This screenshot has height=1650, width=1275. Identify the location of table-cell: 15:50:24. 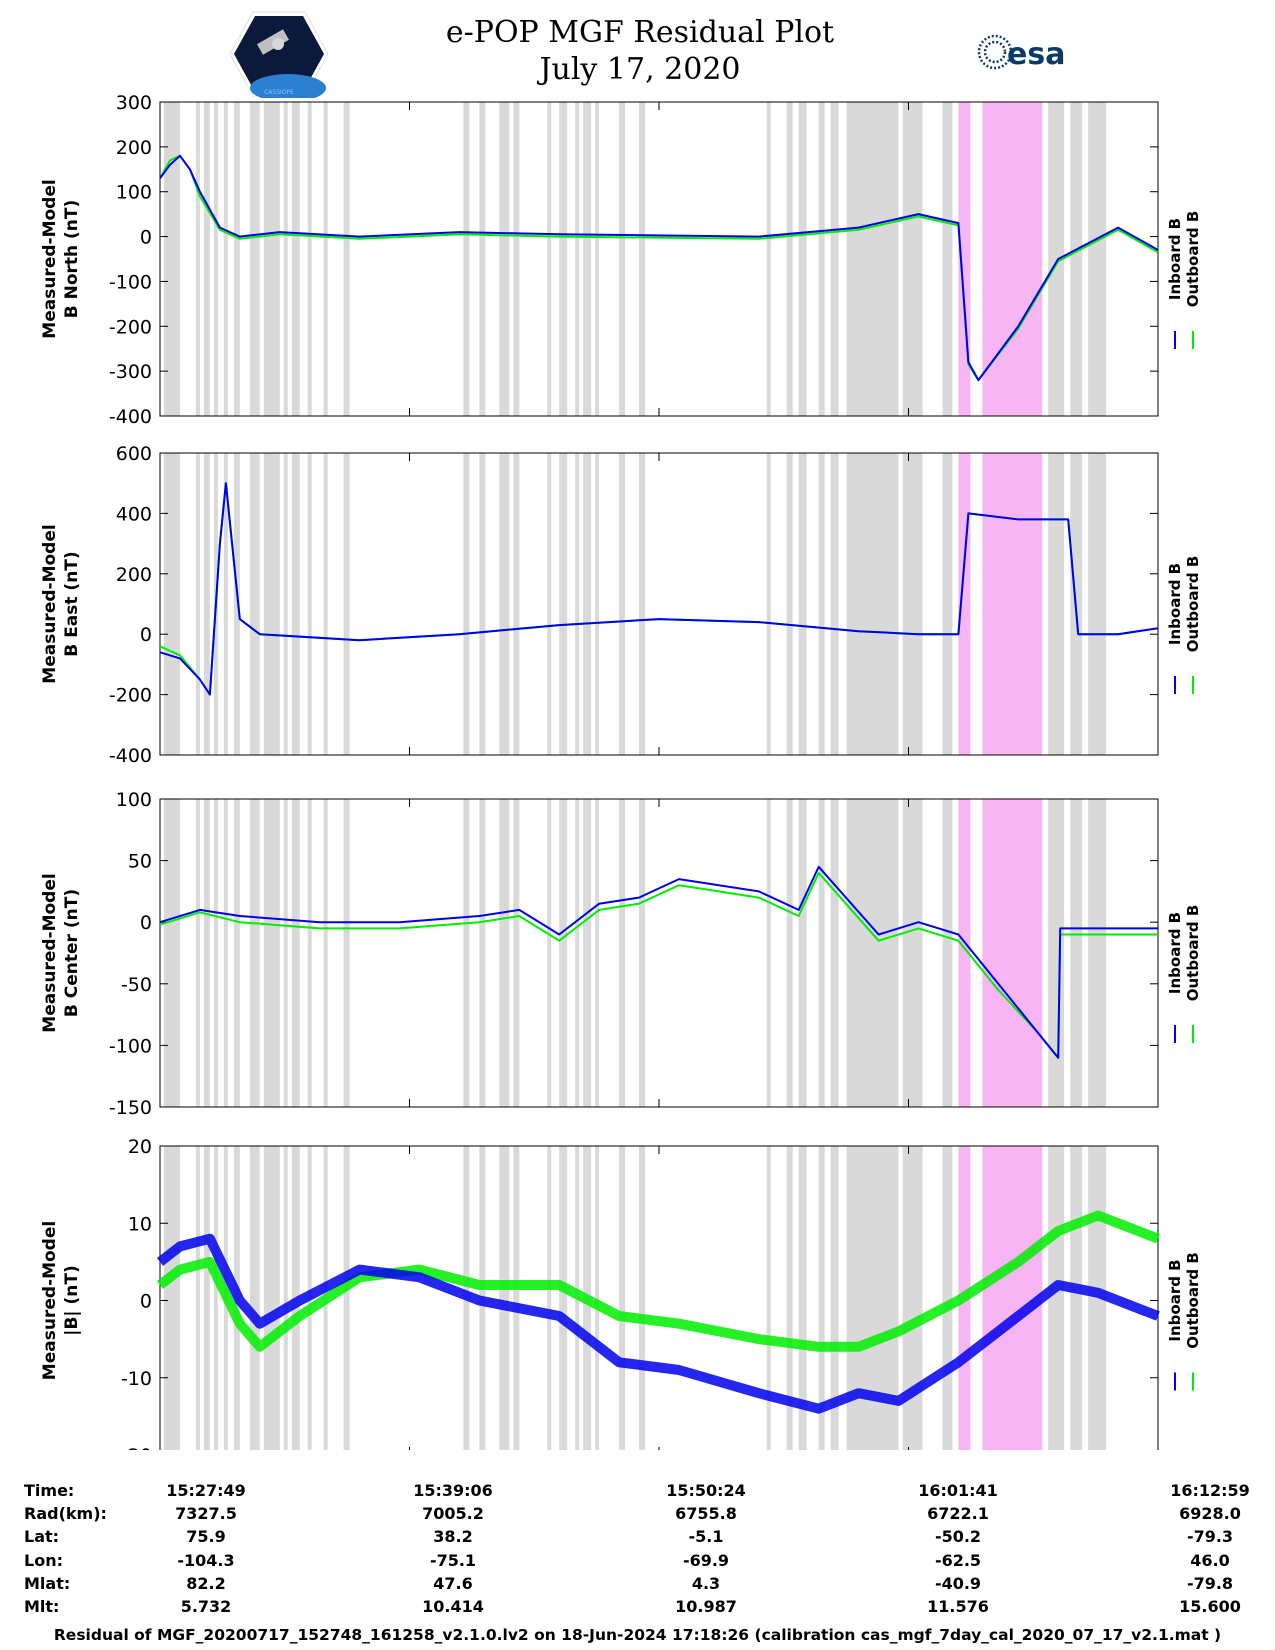
(706, 1490).